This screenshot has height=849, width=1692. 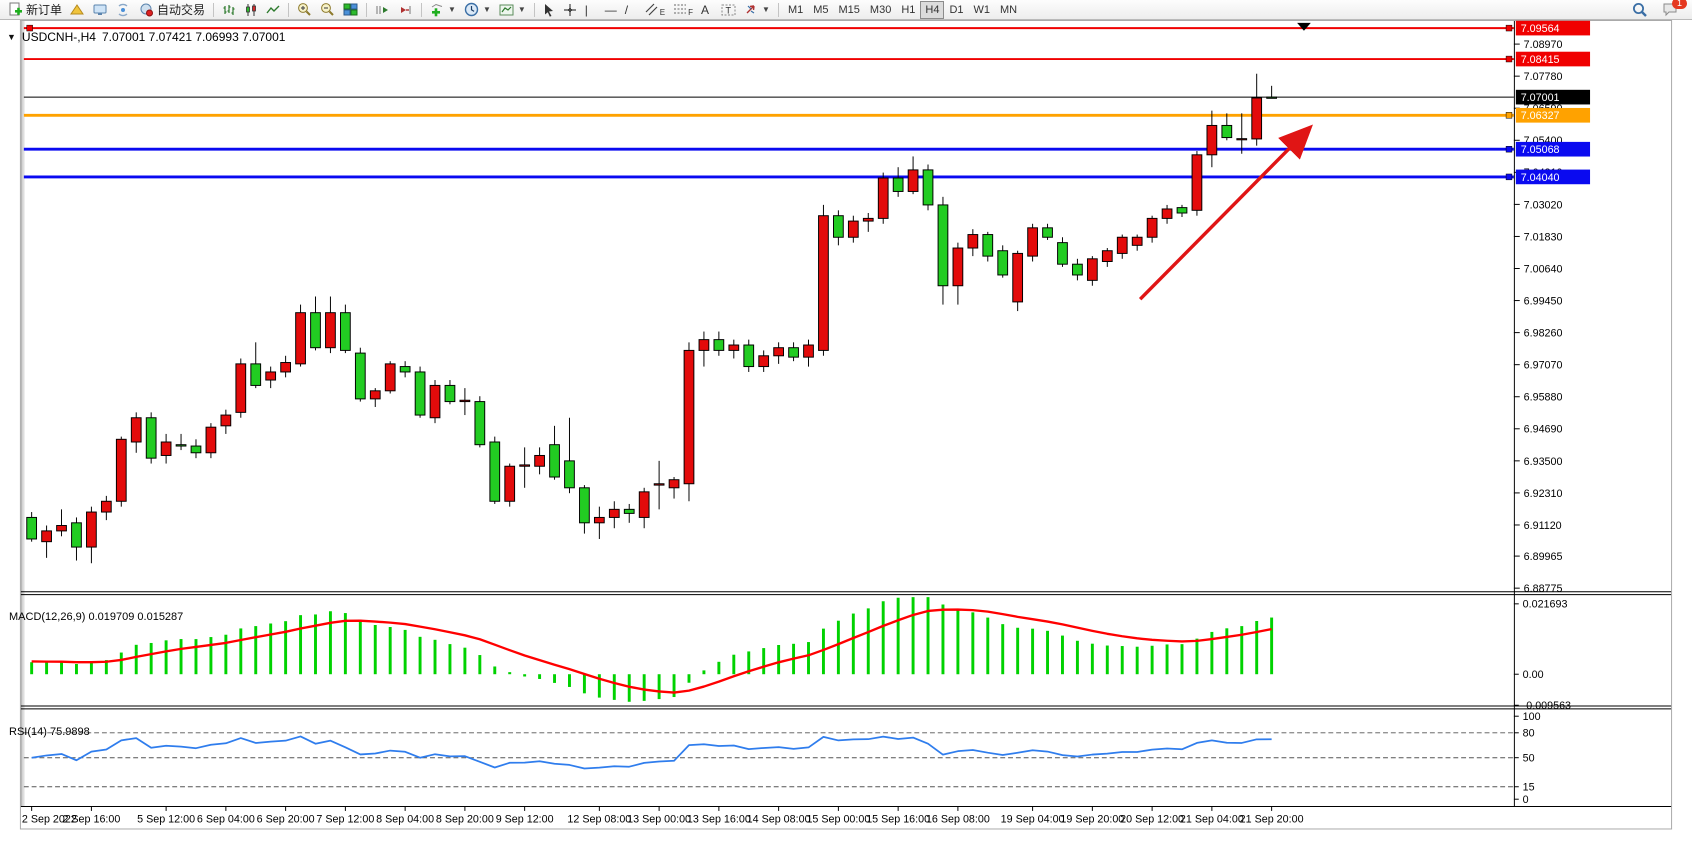 I want to click on fibonacci-tool-button: F, so click(x=683, y=10).